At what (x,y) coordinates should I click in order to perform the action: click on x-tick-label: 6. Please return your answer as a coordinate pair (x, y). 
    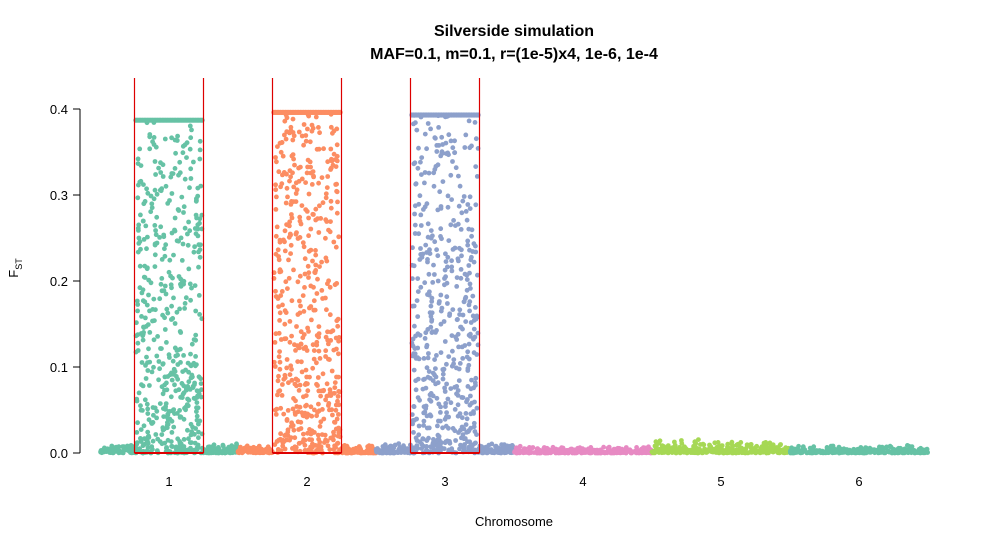
    Looking at the image, I should click on (858, 481).